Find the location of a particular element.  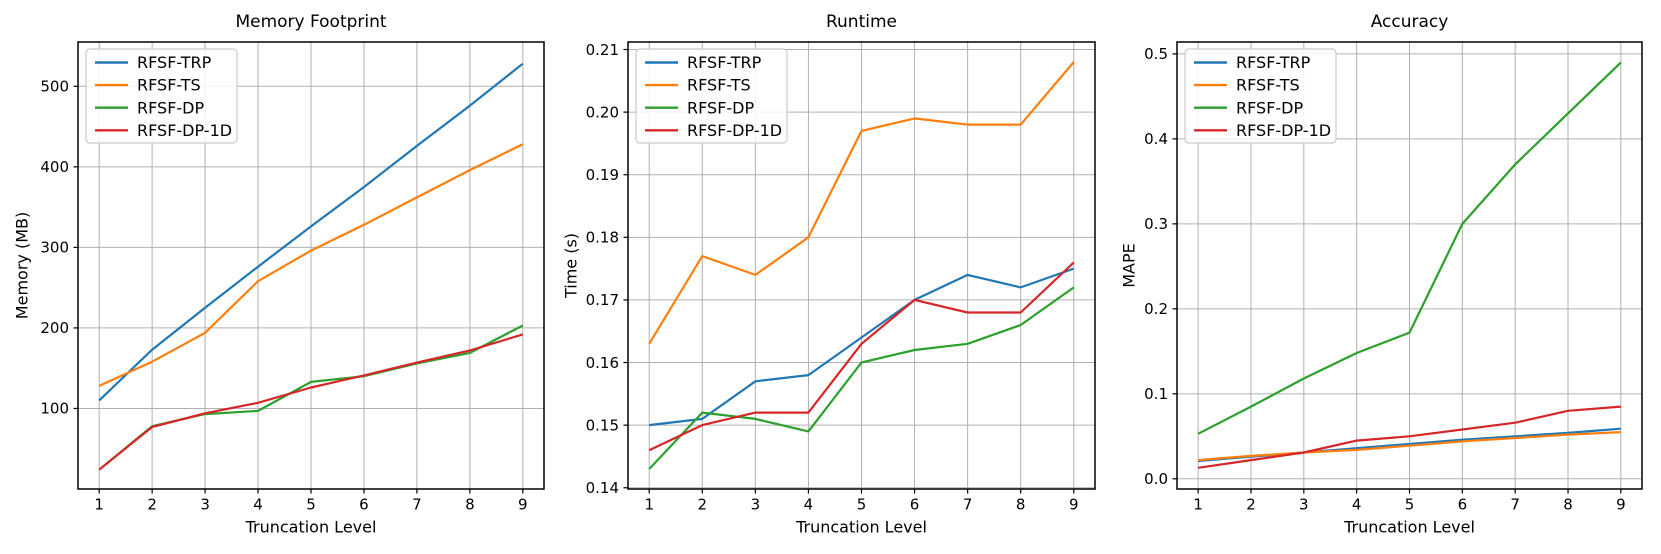

series-line-rfsf-dp is located at coordinates (861, 378).